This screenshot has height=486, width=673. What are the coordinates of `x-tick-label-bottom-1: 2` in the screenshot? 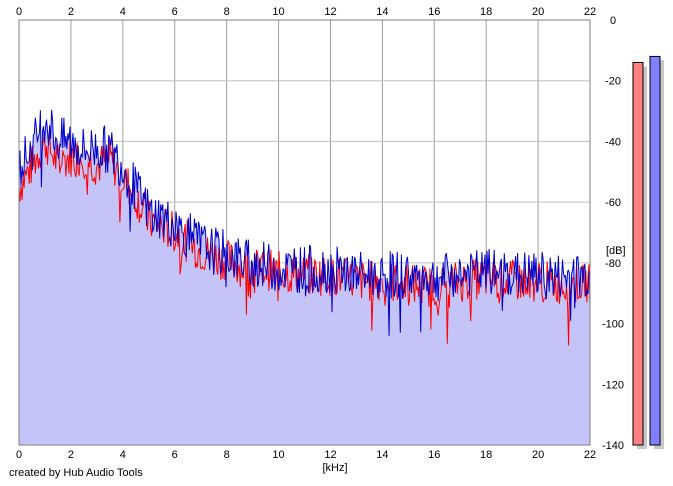 It's located at (71, 455).